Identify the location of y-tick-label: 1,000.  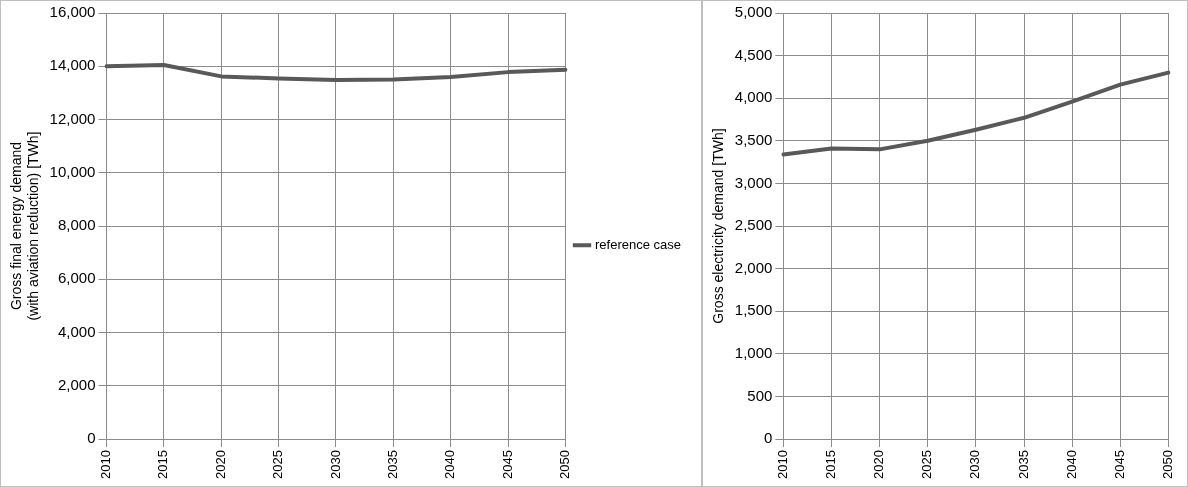
(753, 352).